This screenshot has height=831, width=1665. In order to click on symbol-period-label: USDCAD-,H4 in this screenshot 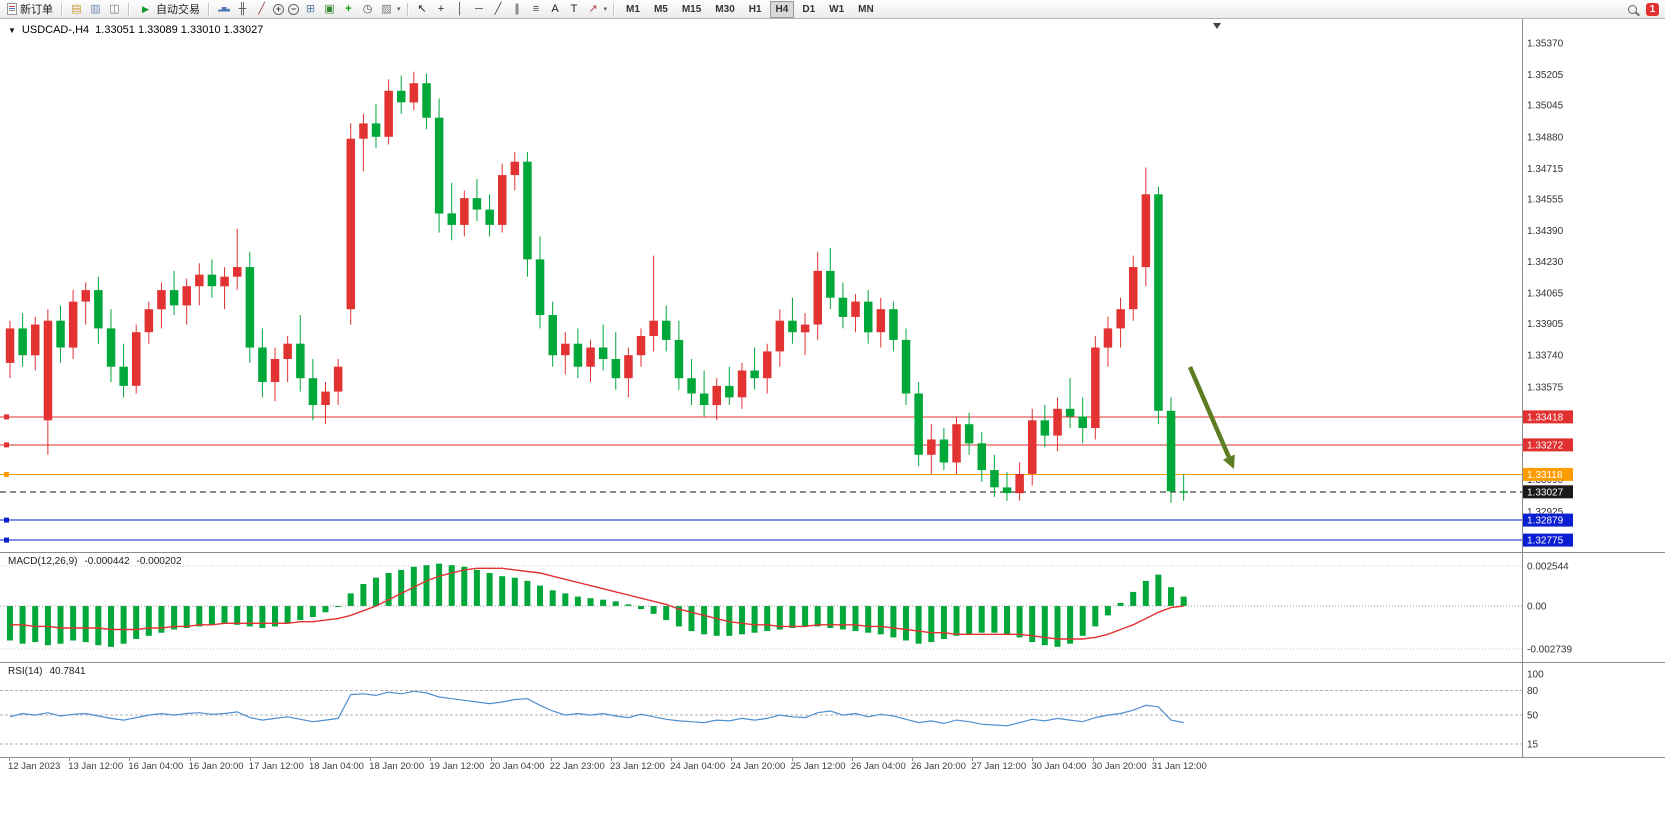, I will do `click(55, 30)`.